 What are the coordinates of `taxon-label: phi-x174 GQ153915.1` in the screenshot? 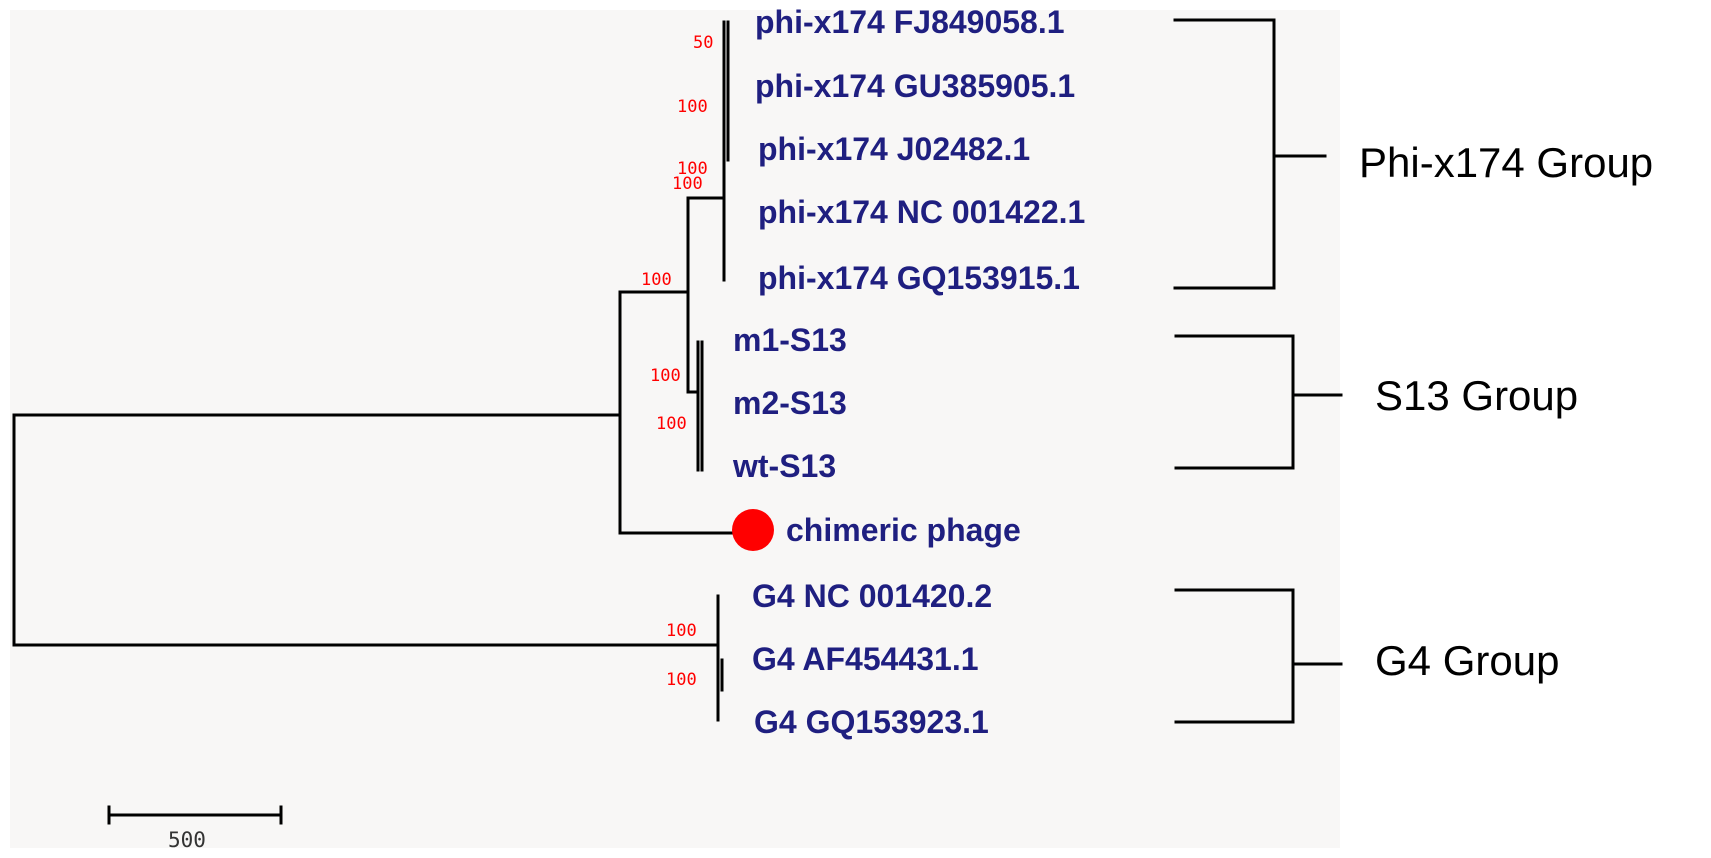 It's located at (919, 278).